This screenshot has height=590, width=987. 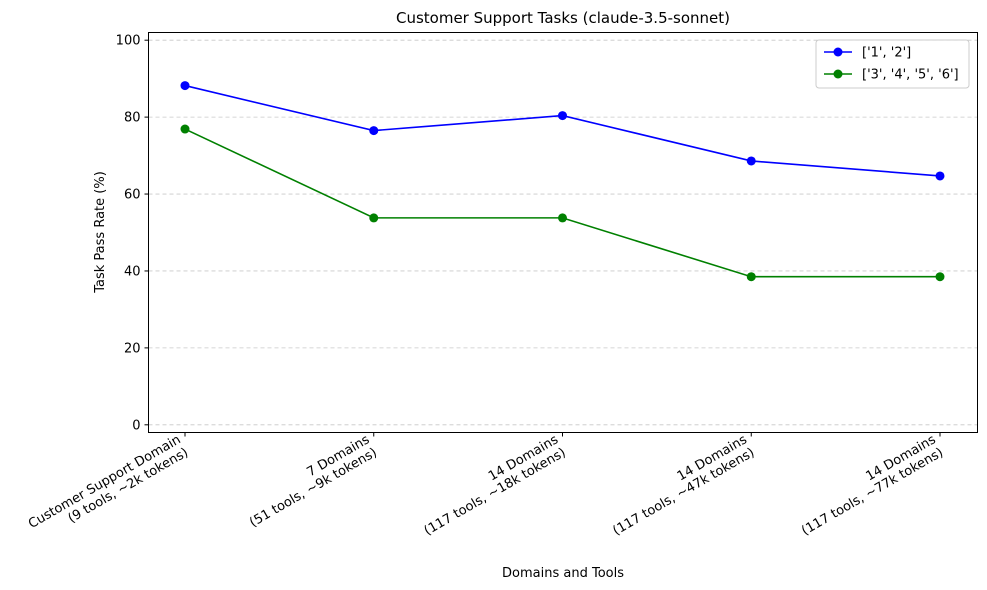 I want to click on legend: ['1', '2'] ['3', '4', '5', '6'], so click(x=892, y=64).